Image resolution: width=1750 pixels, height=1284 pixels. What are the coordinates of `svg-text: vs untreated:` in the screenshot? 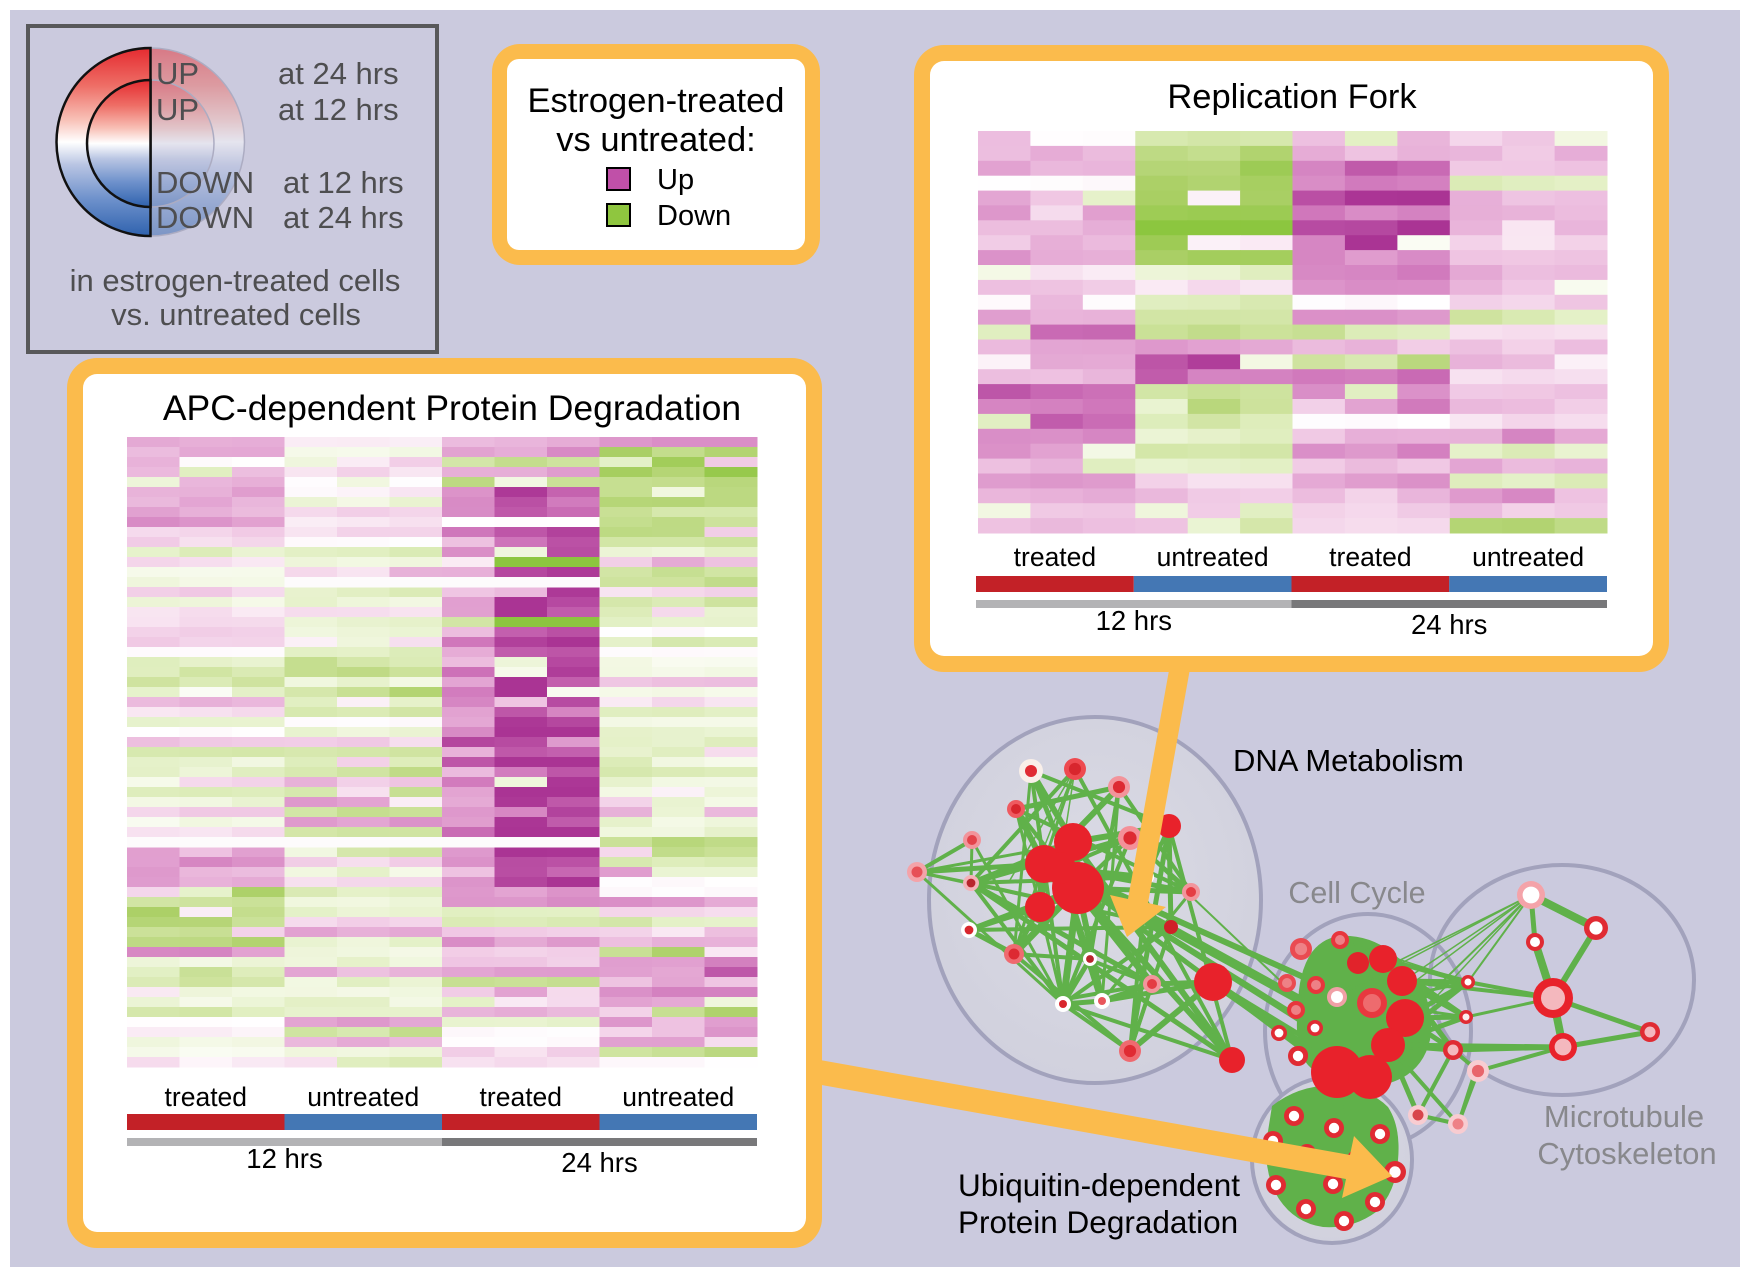 It's located at (655, 140).